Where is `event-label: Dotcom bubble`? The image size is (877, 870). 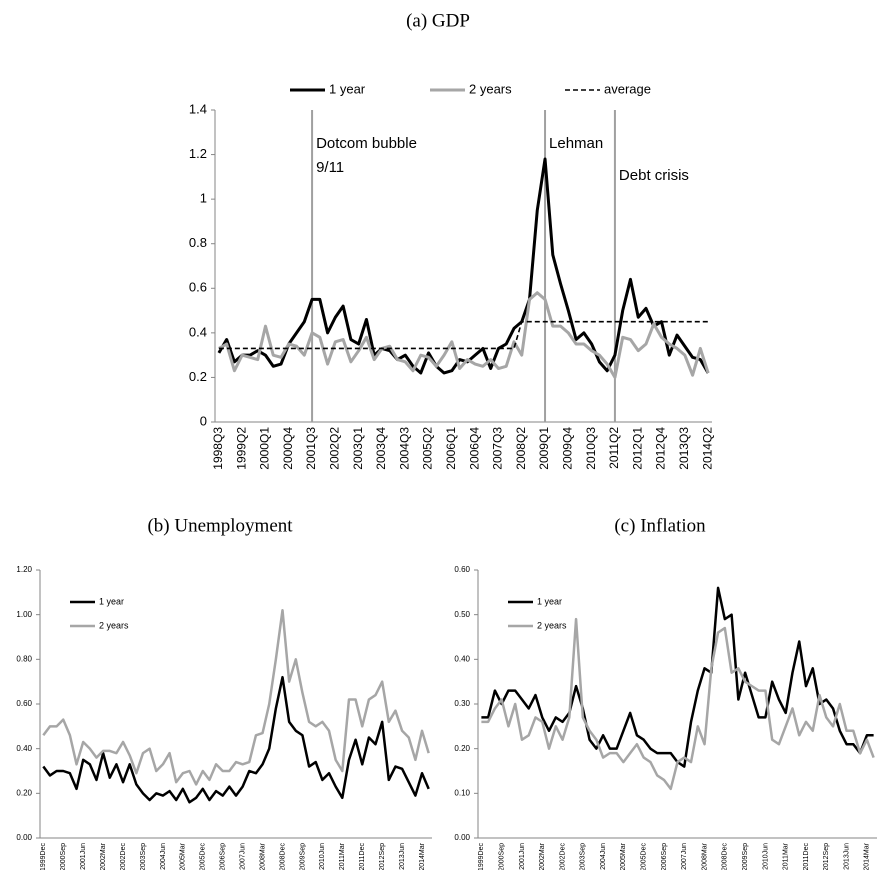
event-label: Dotcom bubble is located at coordinates (366, 143).